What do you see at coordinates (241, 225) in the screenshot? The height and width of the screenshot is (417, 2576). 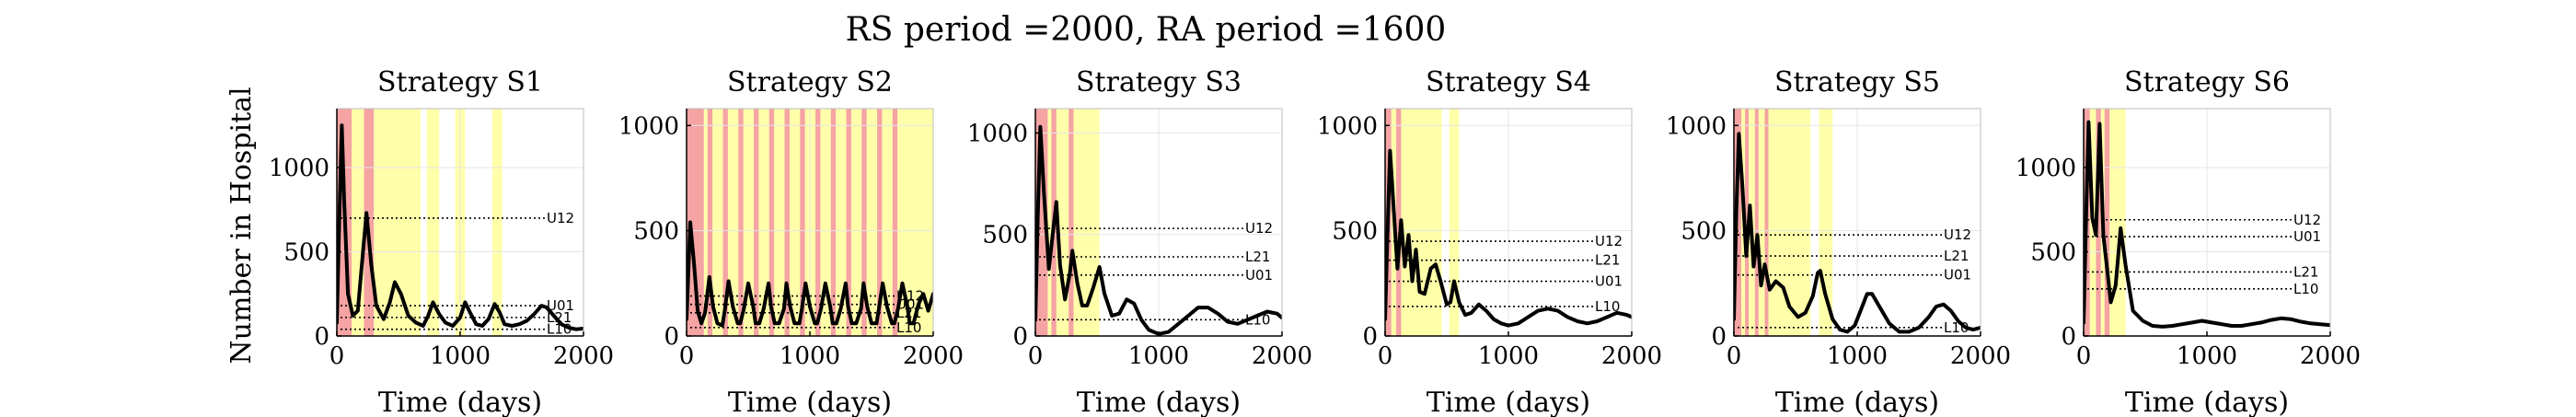 I see `y-axis-label: Number in Hospital` at bounding box center [241, 225].